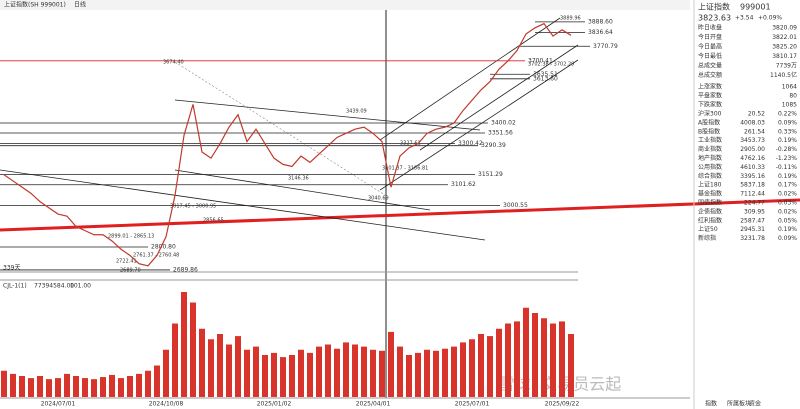 This screenshot has height=409, width=800. What do you see at coordinates (787, 131) in the screenshot?
I see `index-pct: 0.33%` at bounding box center [787, 131].